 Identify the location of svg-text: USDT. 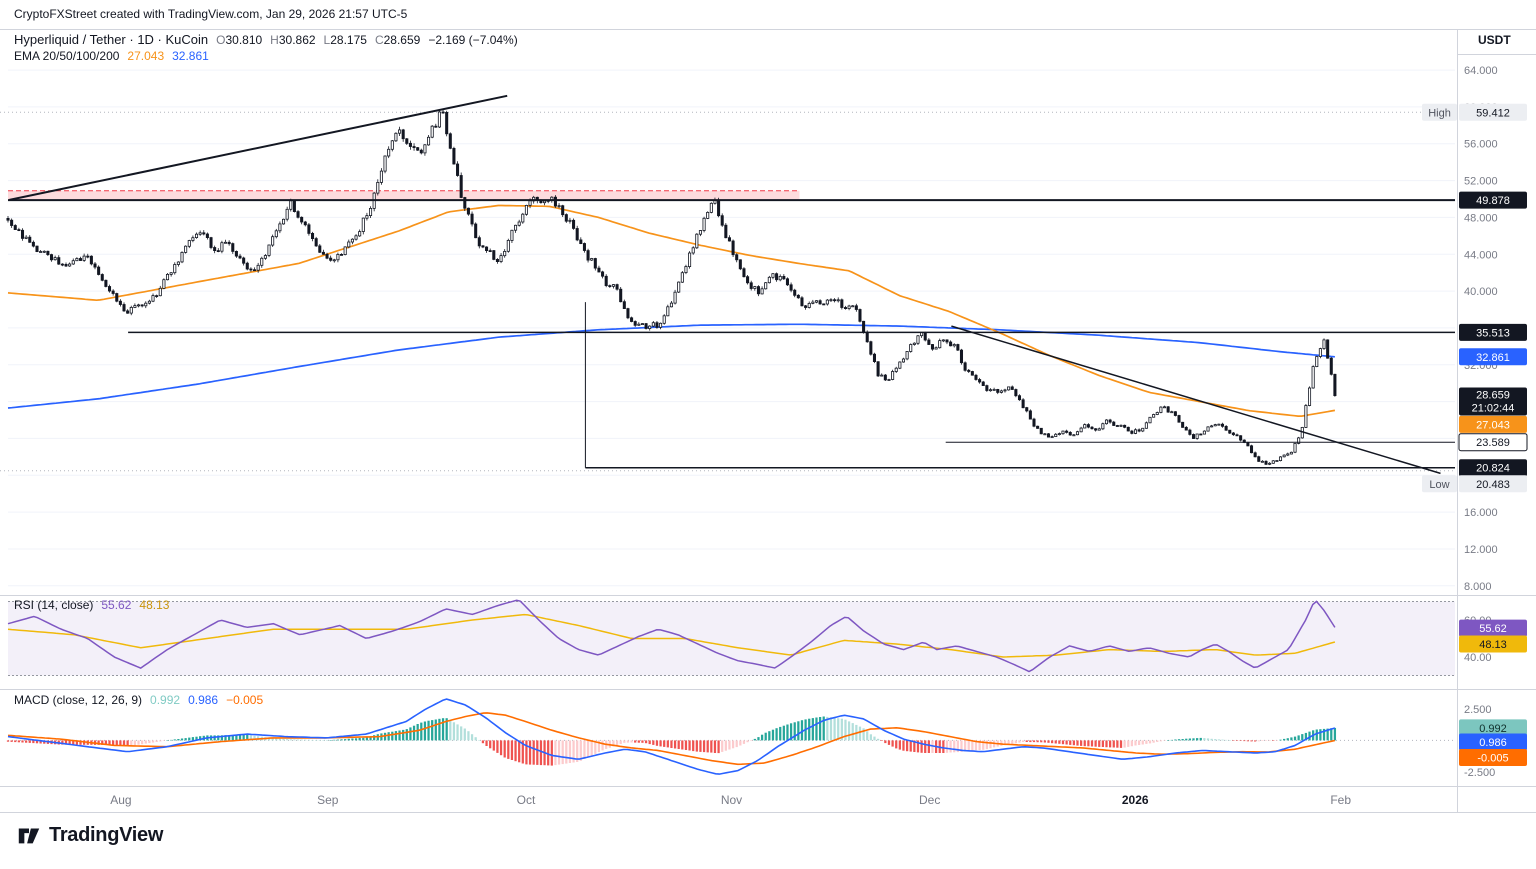
(1494, 40).